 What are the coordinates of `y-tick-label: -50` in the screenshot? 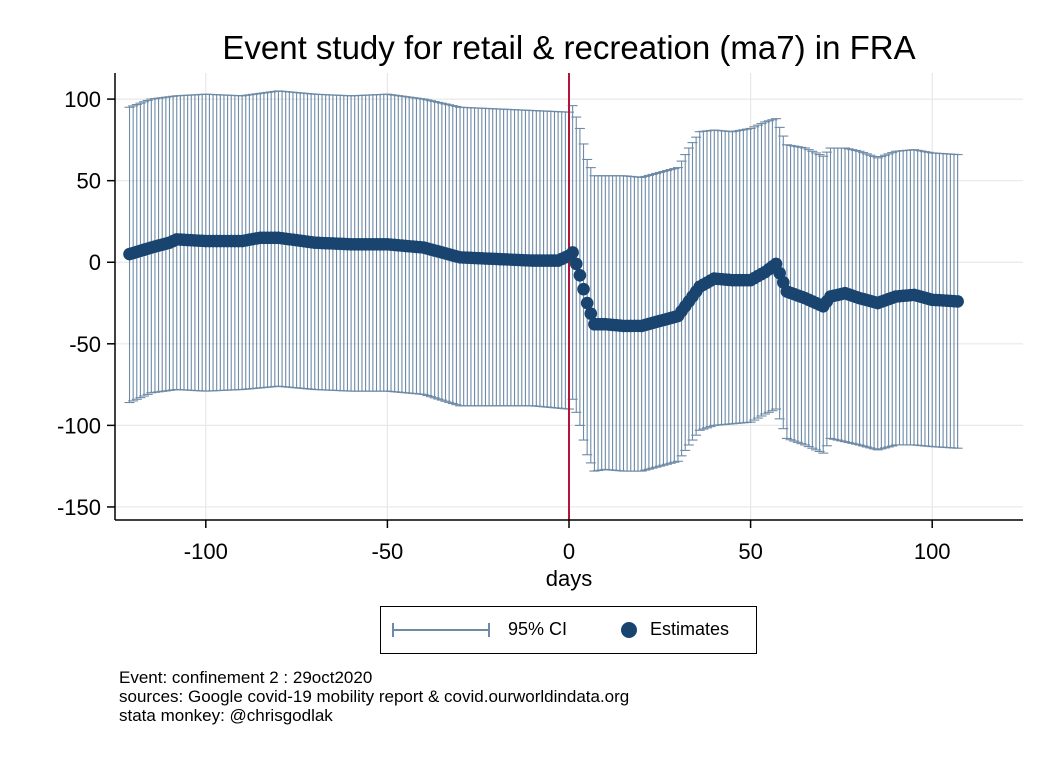 It's located at (85, 344).